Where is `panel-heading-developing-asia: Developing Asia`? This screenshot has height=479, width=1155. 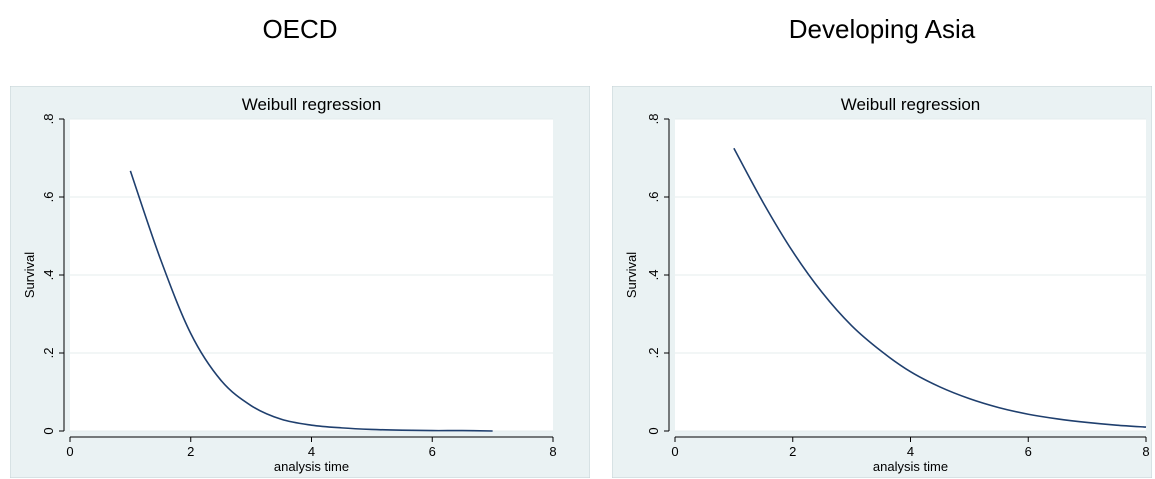
panel-heading-developing-asia: Developing Asia is located at coordinates (882, 29).